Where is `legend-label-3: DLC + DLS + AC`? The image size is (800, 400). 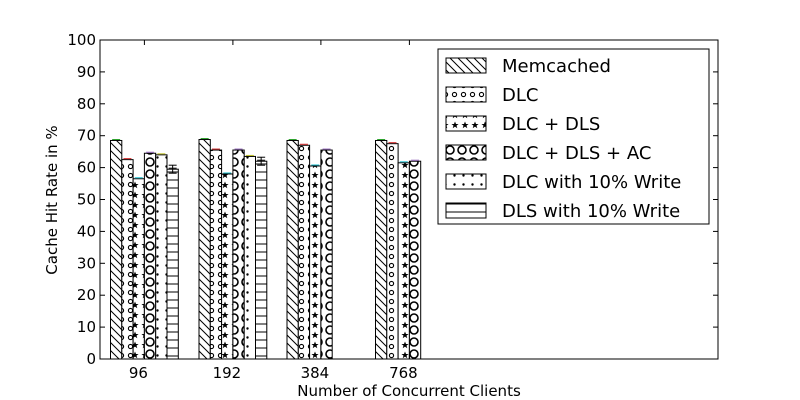
legend-label-3: DLC + DLS + AC is located at coordinates (576, 153).